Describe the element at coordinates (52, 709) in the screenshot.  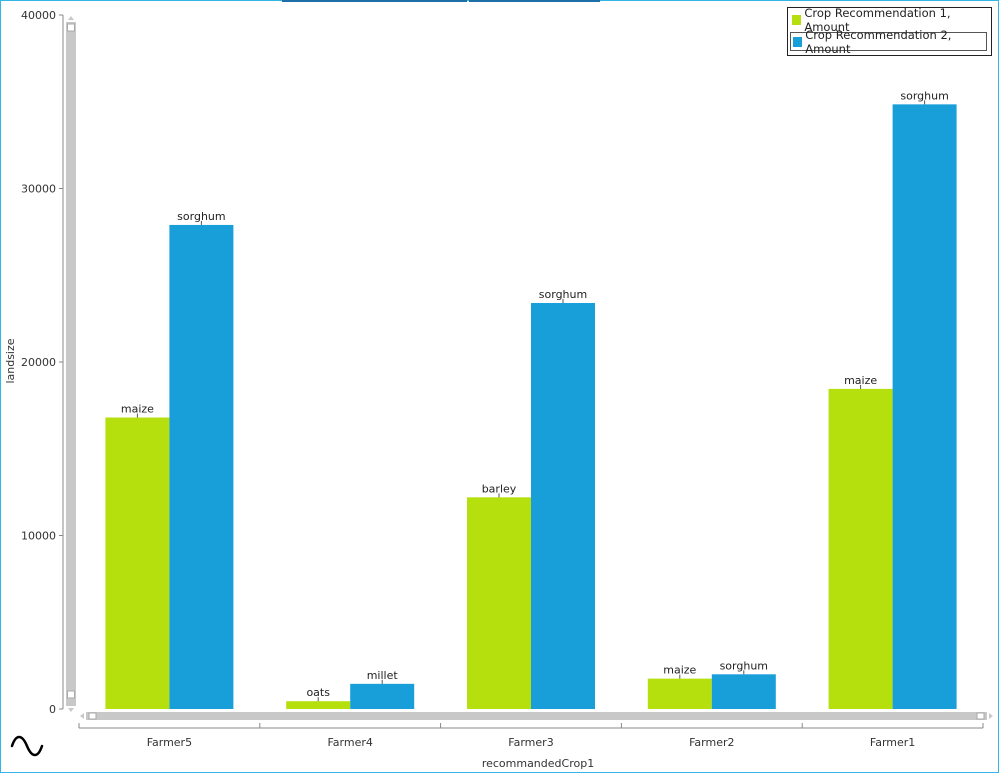
I see `y-tick-label: 0` at that location.